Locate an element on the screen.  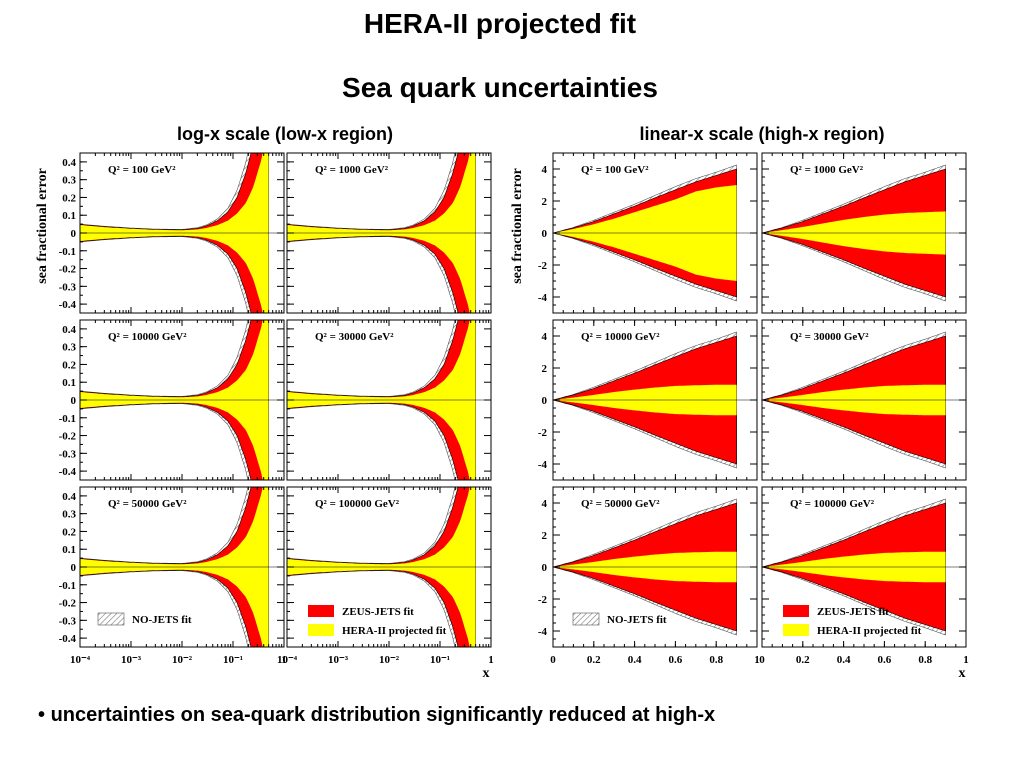
log-panel: 10⁻⁴ 10⁻³ 10⁻² 10⁻¹ 1 Q² = 100000 GeV² is located at coordinates (385, 576).